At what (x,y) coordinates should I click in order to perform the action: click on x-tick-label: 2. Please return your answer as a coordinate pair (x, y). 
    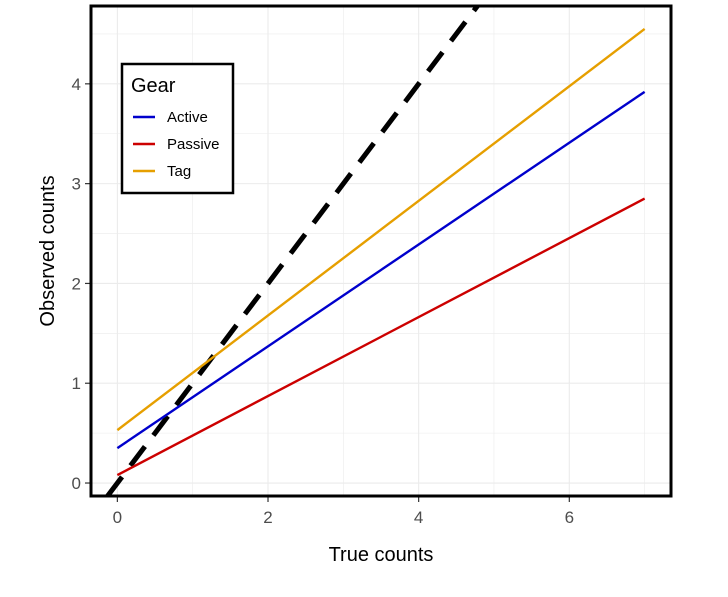
    Looking at the image, I should click on (267, 517).